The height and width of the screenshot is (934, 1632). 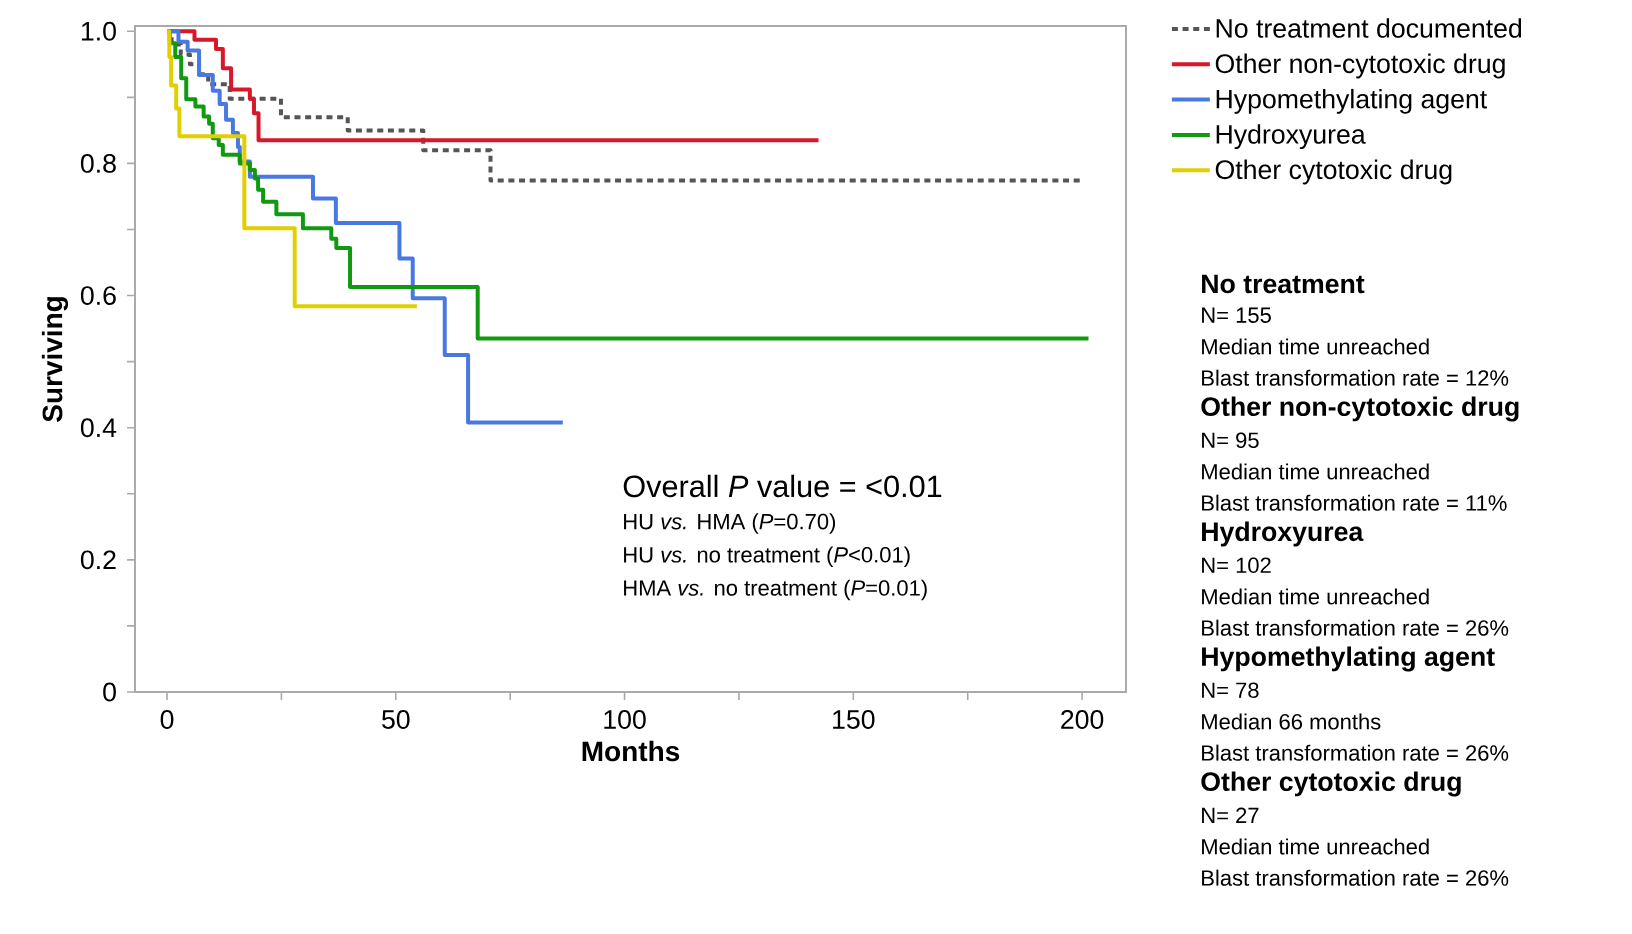 What do you see at coordinates (1230, 815) in the screenshot?
I see `text: N= 27` at bounding box center [1230, 815].